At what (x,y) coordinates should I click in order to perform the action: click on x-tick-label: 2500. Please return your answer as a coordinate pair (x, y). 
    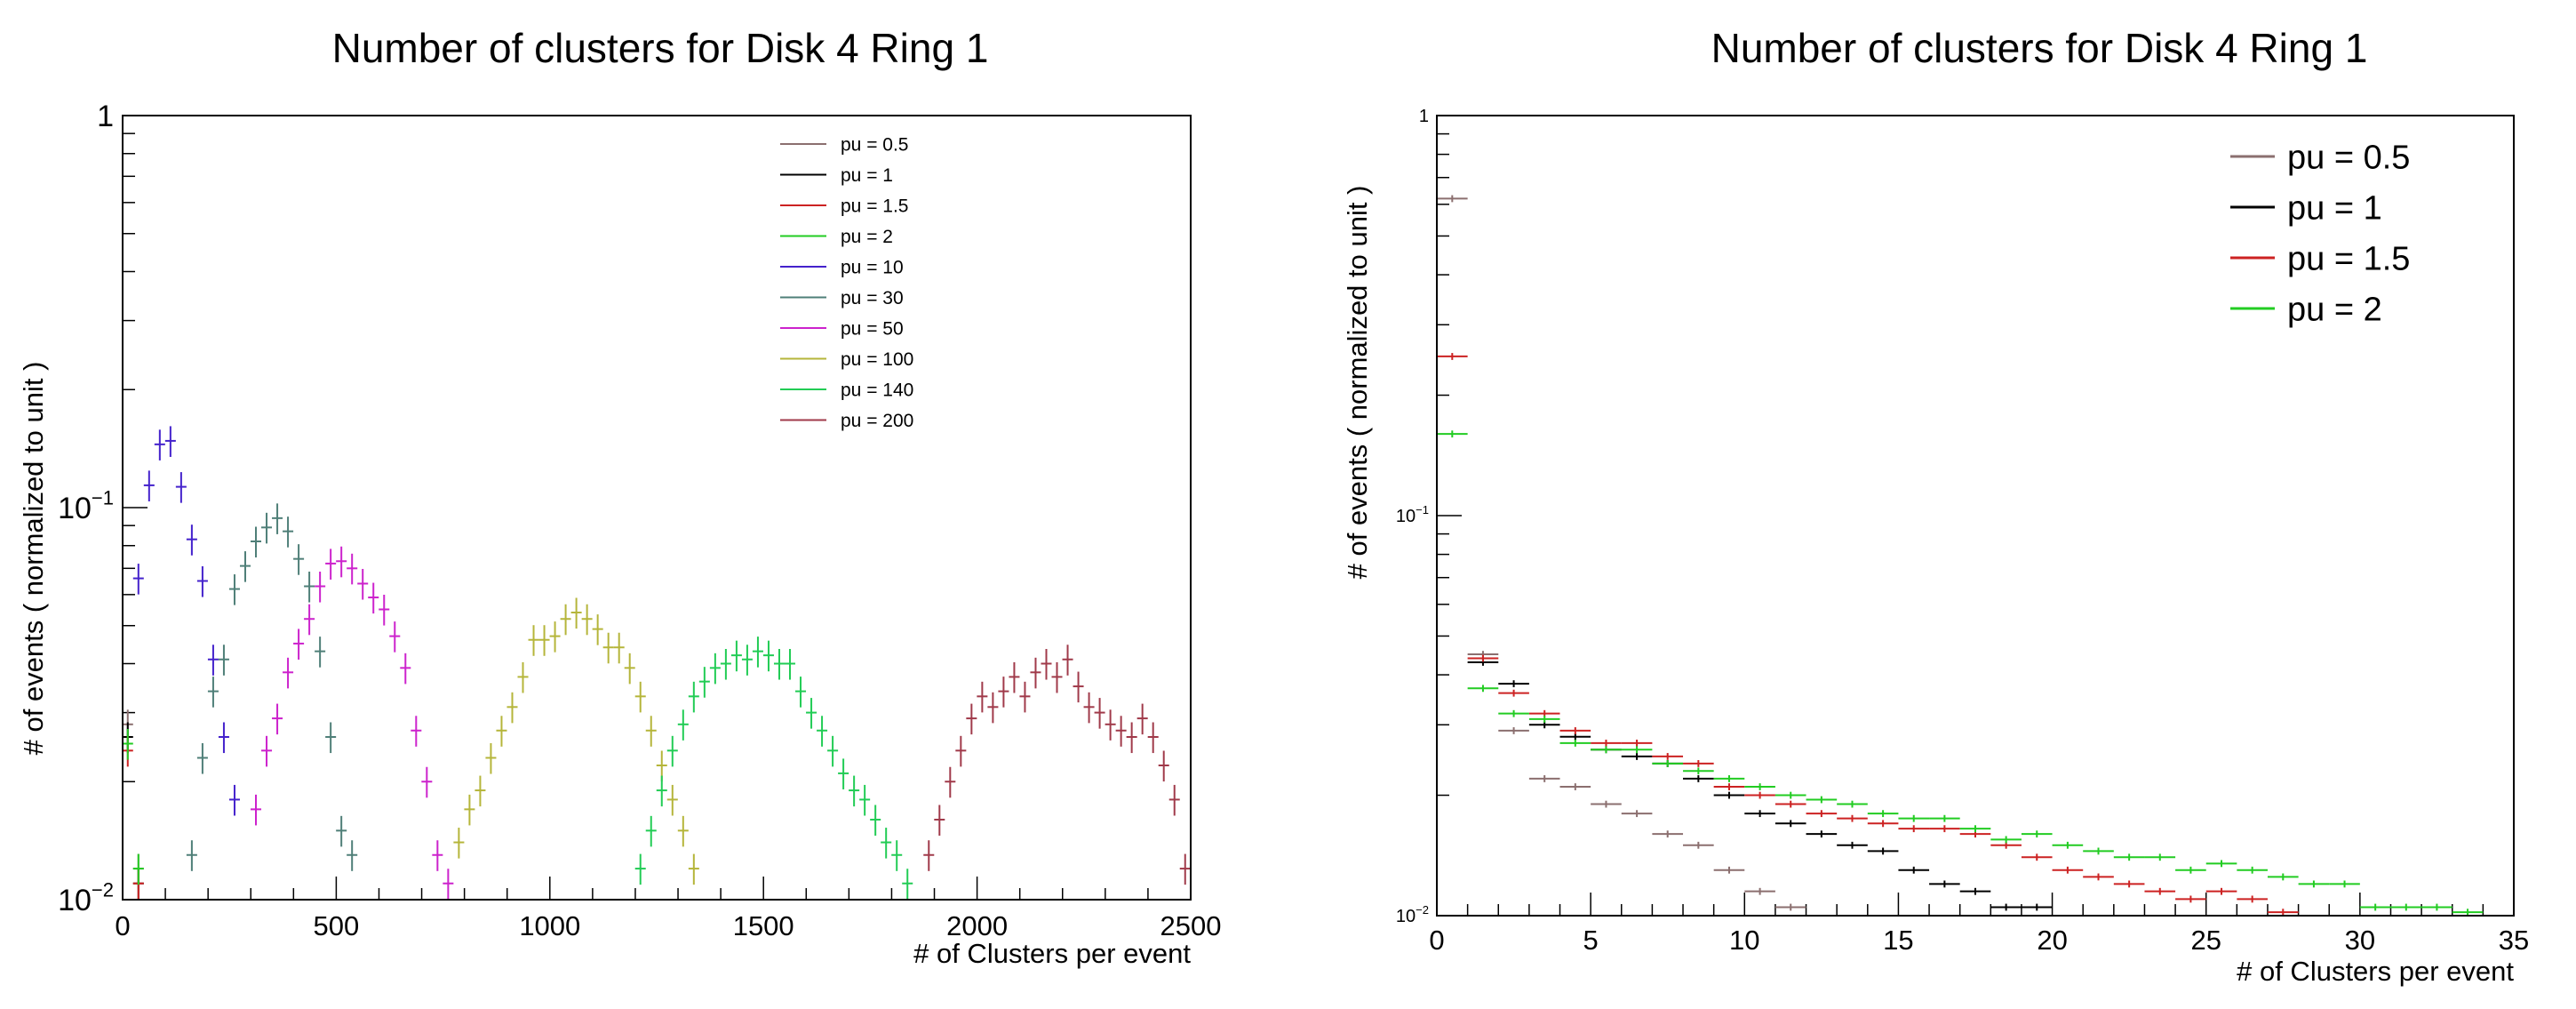
    Looking at the image, I should click on (1191, 925).